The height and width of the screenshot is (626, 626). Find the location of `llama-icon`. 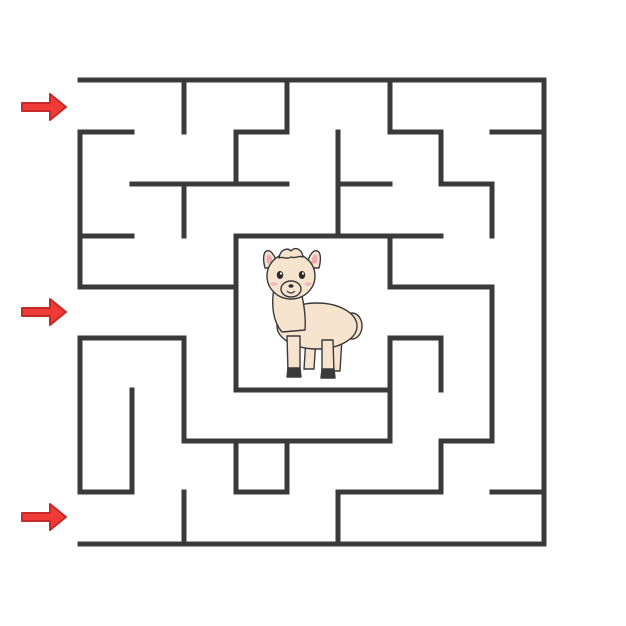

llama-icon is located at coordinates (312, 313).